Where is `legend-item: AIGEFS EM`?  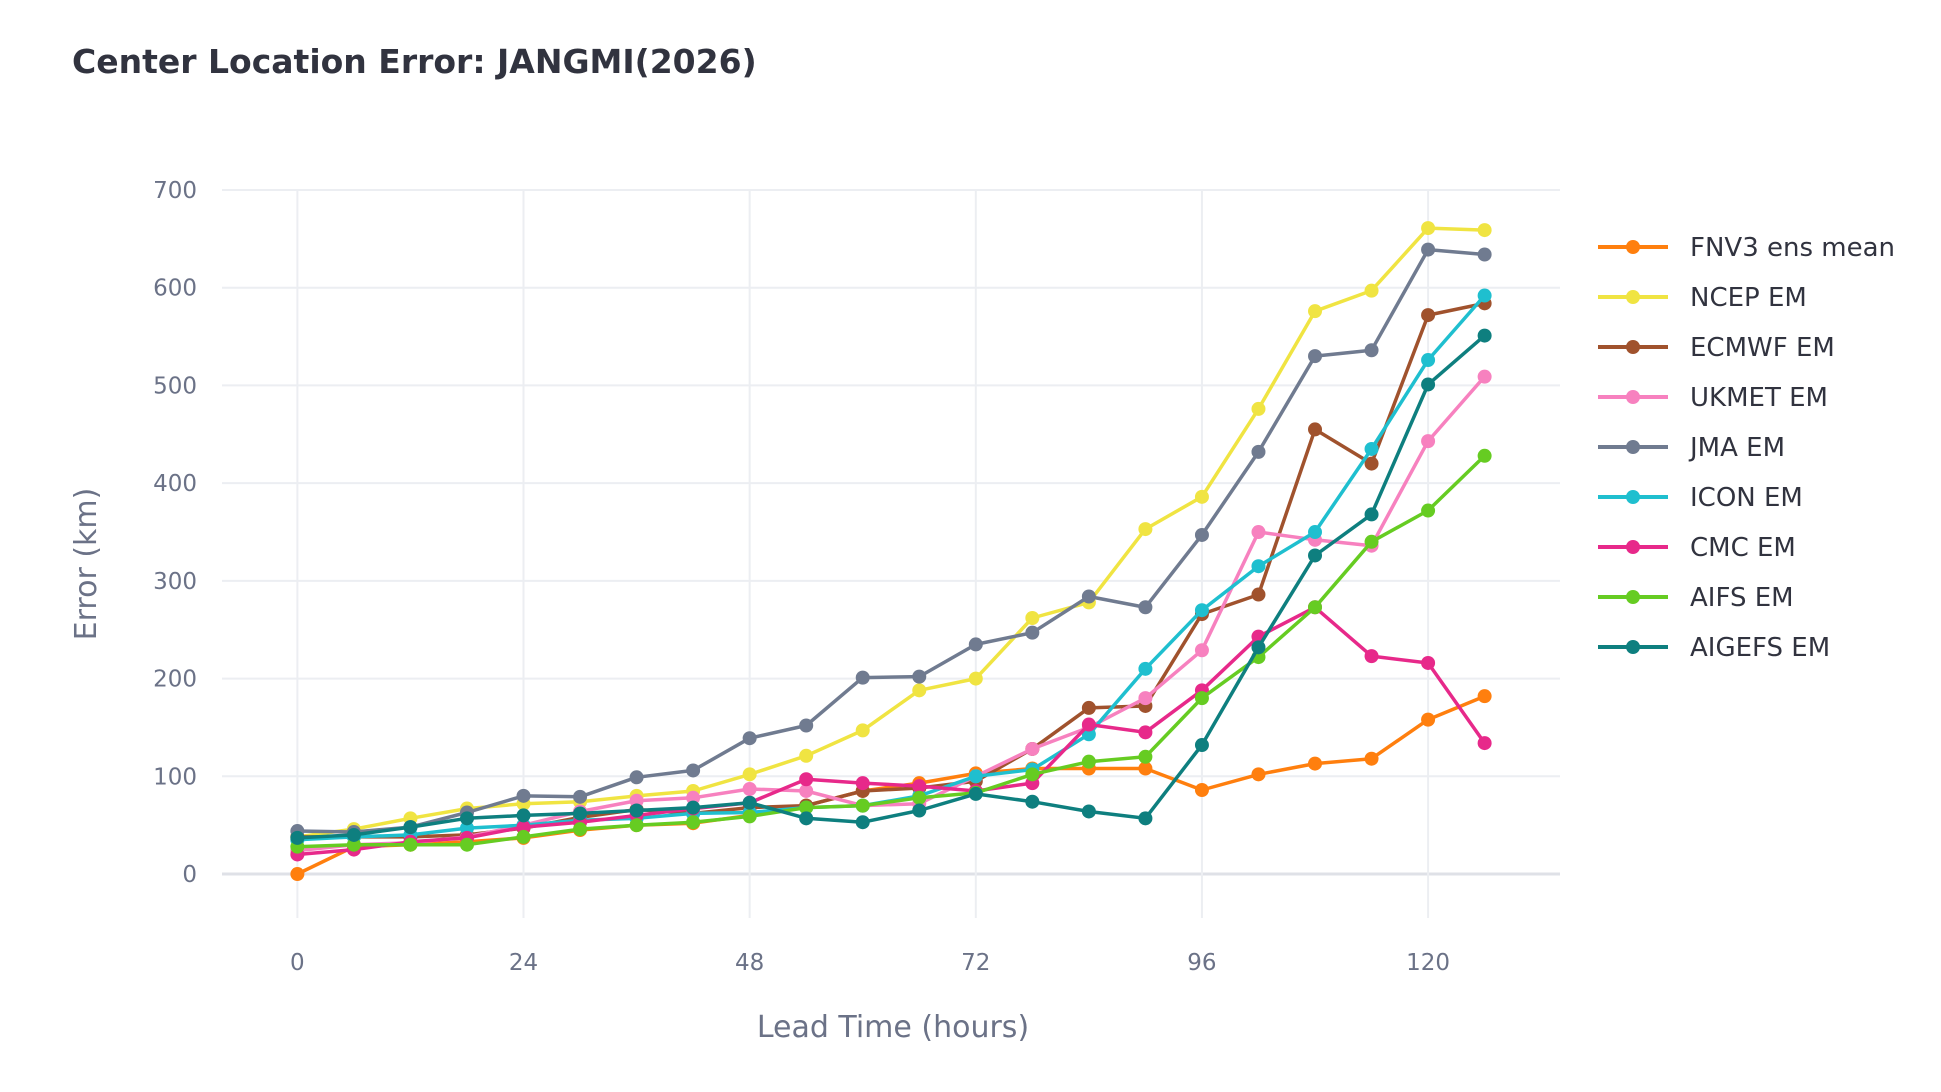
legend-item: AIGEFS EM is located at coordinates (1714, 648).